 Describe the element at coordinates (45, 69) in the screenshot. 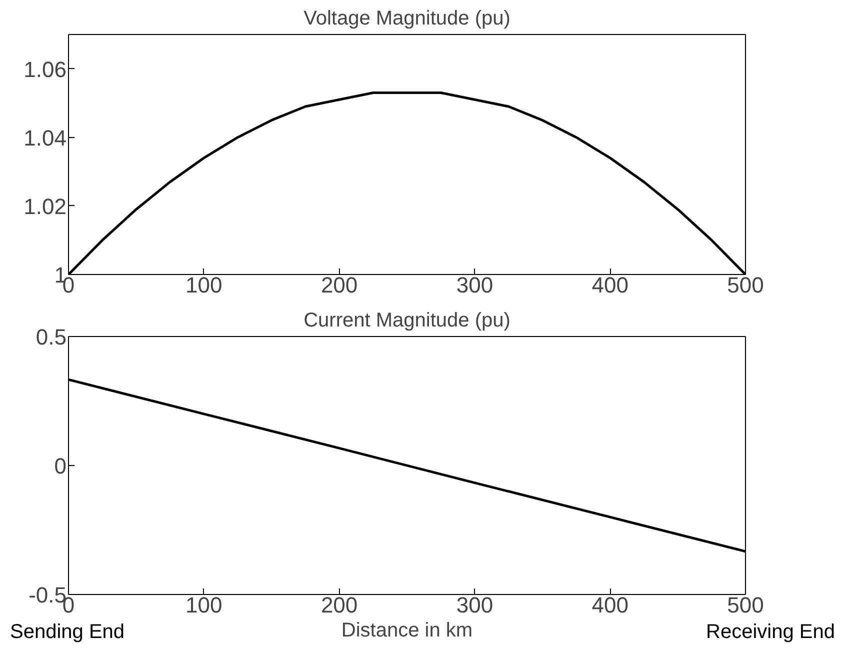

I see `y-tick-label: 1.06` at that location.